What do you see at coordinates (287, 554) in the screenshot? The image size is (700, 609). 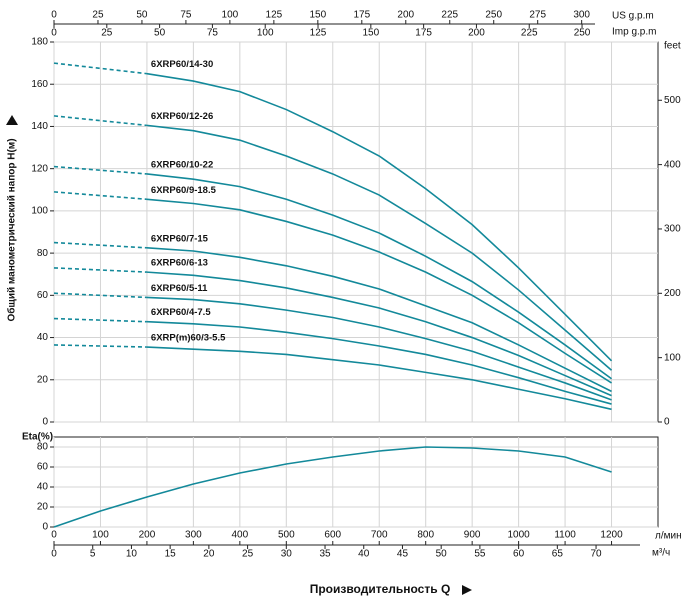 I see `x2-tick-label: 30` at bounding box center [287, 554].